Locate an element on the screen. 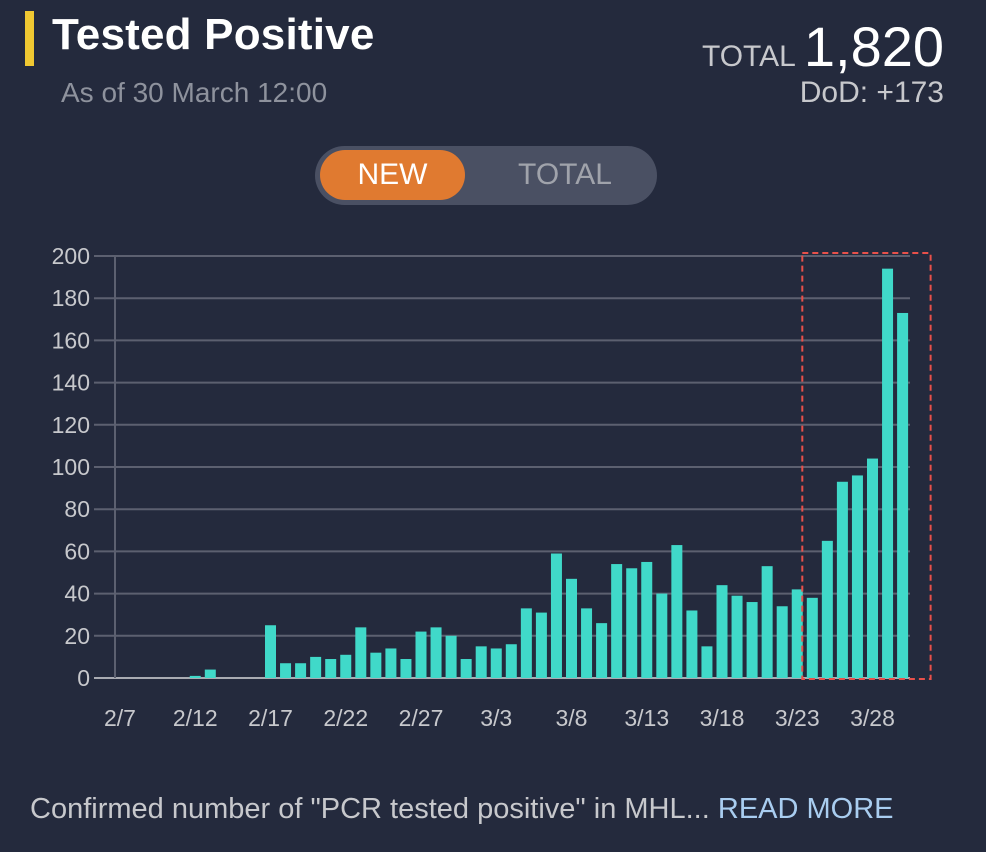 The width and height of the screenshot is (986, 852). title-accent-bar is located at coordinates (29, 38).